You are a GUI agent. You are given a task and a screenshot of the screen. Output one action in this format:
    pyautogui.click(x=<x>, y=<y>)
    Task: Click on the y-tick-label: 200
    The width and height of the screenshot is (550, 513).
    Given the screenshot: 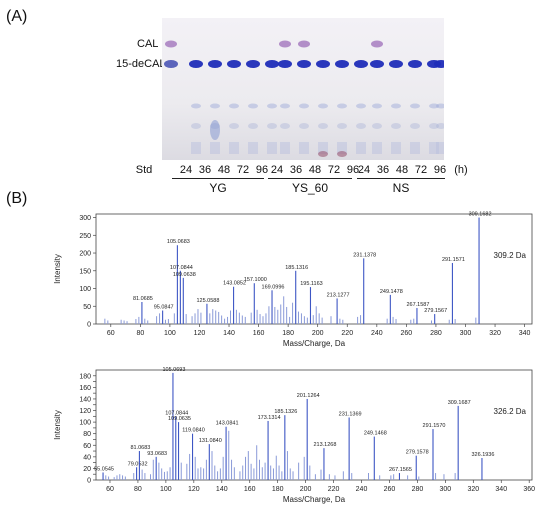 What is the action you would take?
    pyautogui.click(x=85, y=254)
    